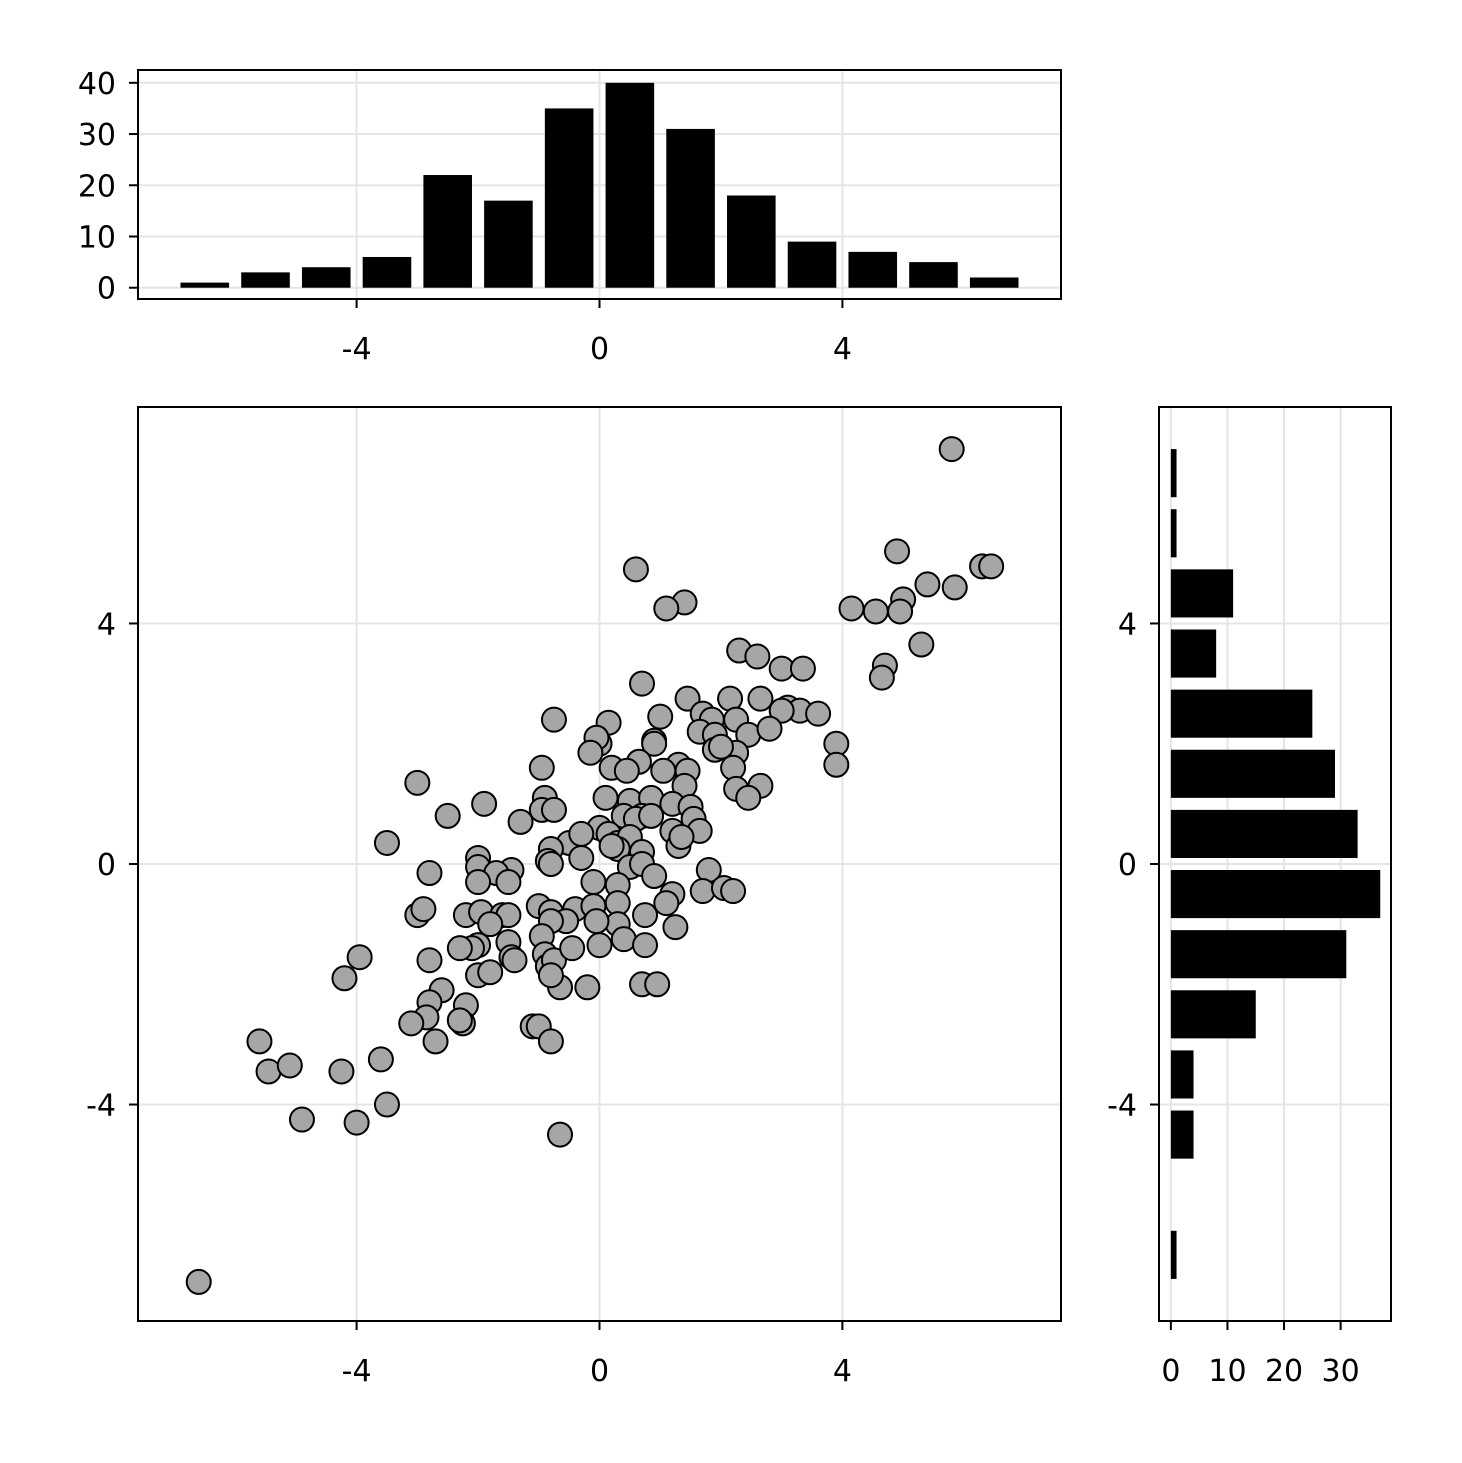  I want to click on right-hist-xtick-label: 30, so click(1341, 1371).